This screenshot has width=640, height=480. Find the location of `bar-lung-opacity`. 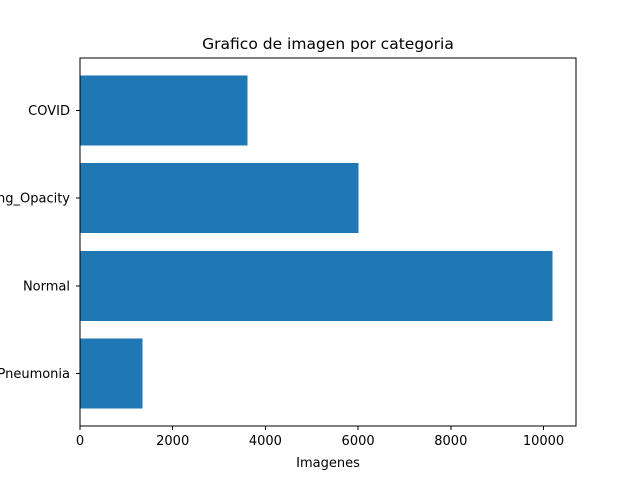

bar-lung-opacity is located at coordinates (219, 198).